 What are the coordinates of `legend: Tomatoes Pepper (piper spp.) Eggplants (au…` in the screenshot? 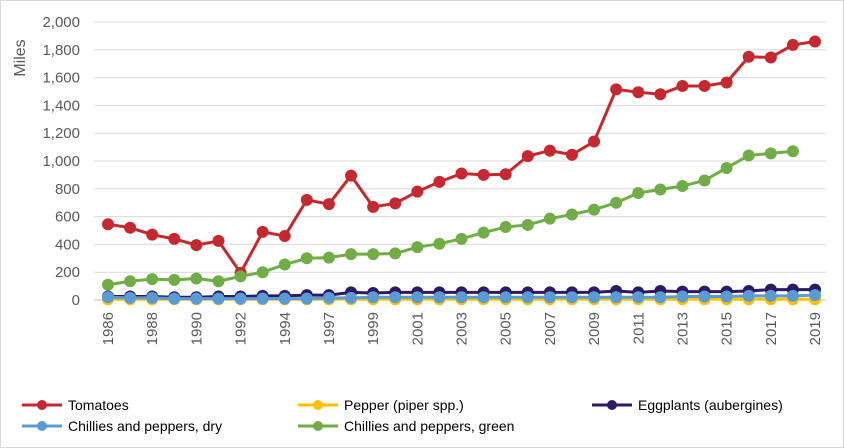 It's located at (402, 415).